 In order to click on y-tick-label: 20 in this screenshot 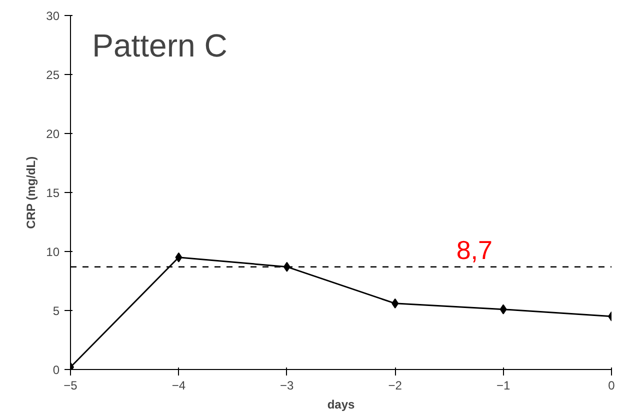, I will do `click(53, 134)`.